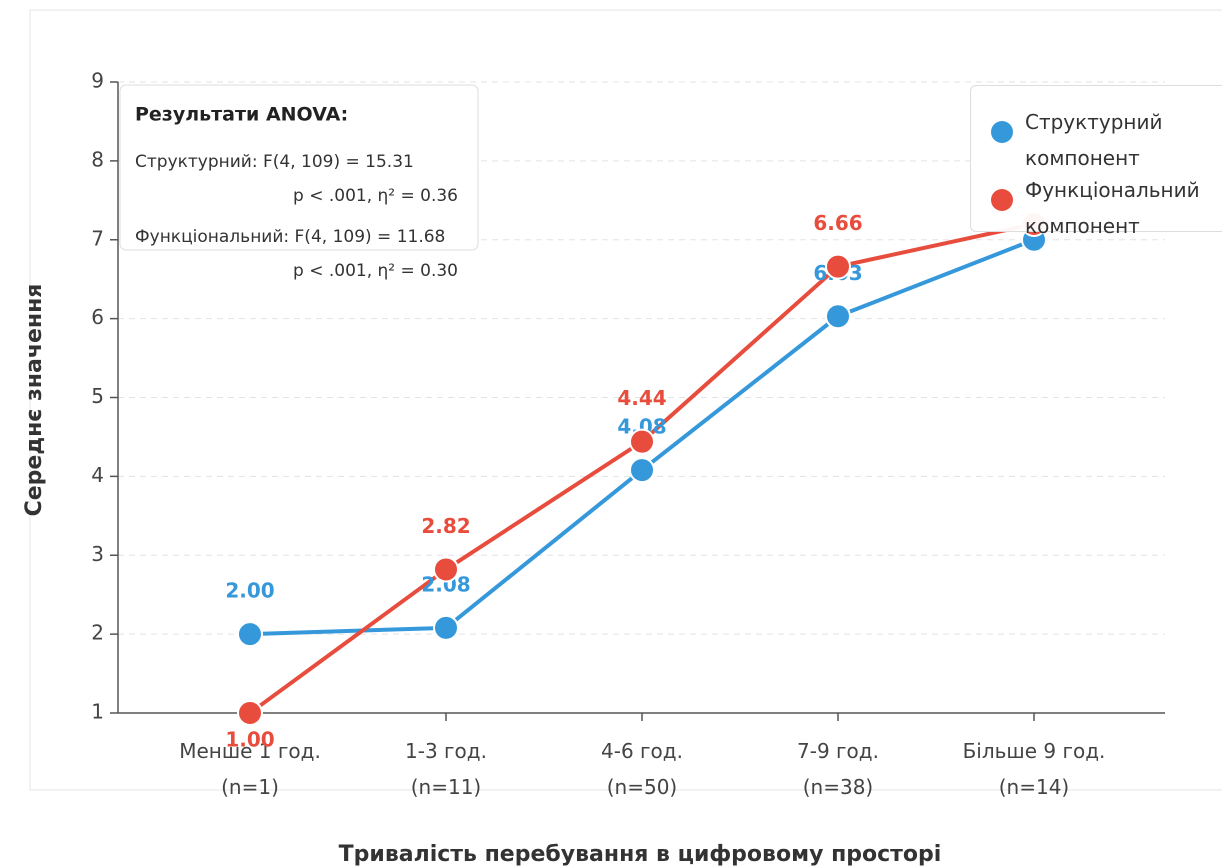  I want to click on y-tick-label: 8, so click(97, 159).